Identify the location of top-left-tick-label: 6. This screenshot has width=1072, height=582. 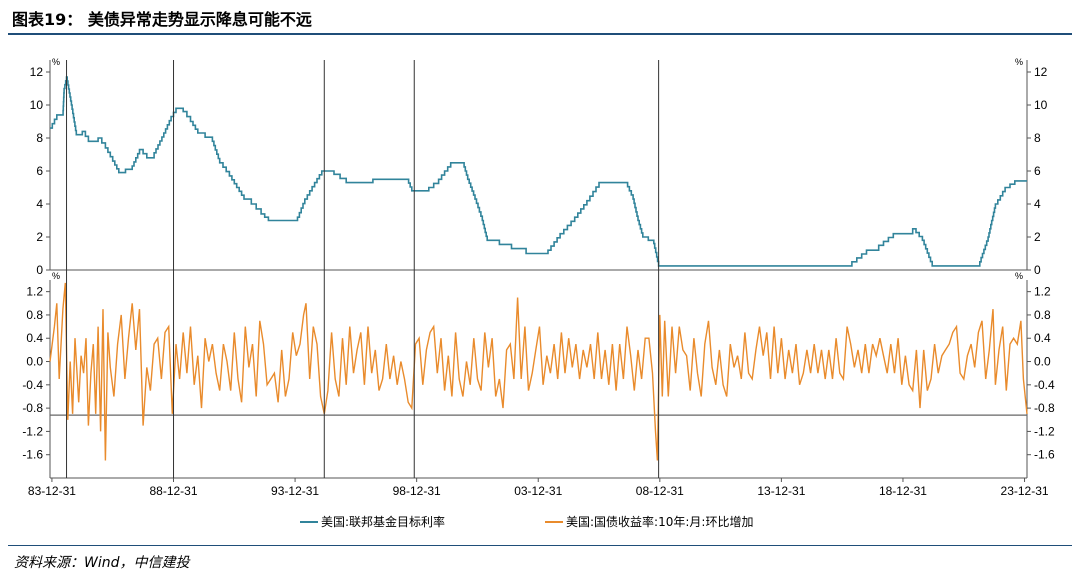
(39, 171).